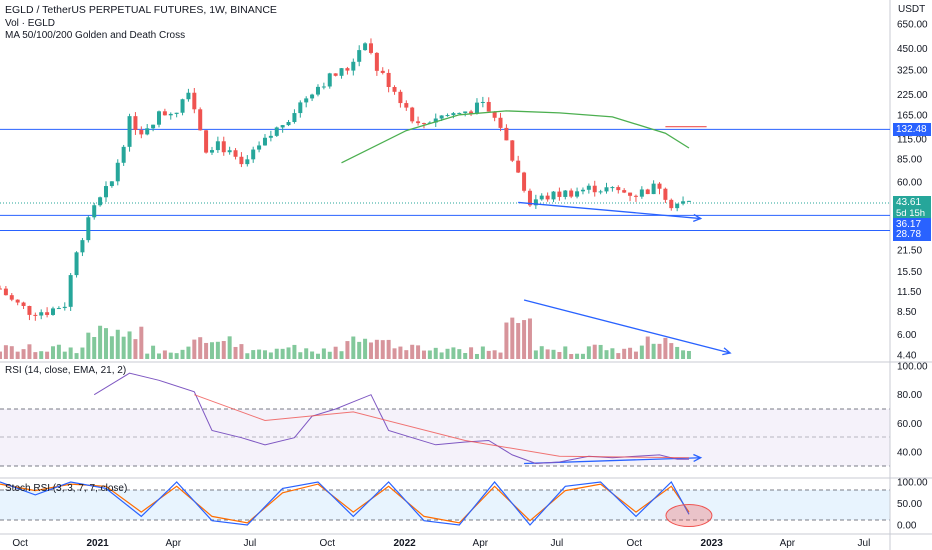  What do you see at coordinates (912, 70) in the screenshot?
I see `price-tick-label: 325.00` at bounding box center [912, 70].